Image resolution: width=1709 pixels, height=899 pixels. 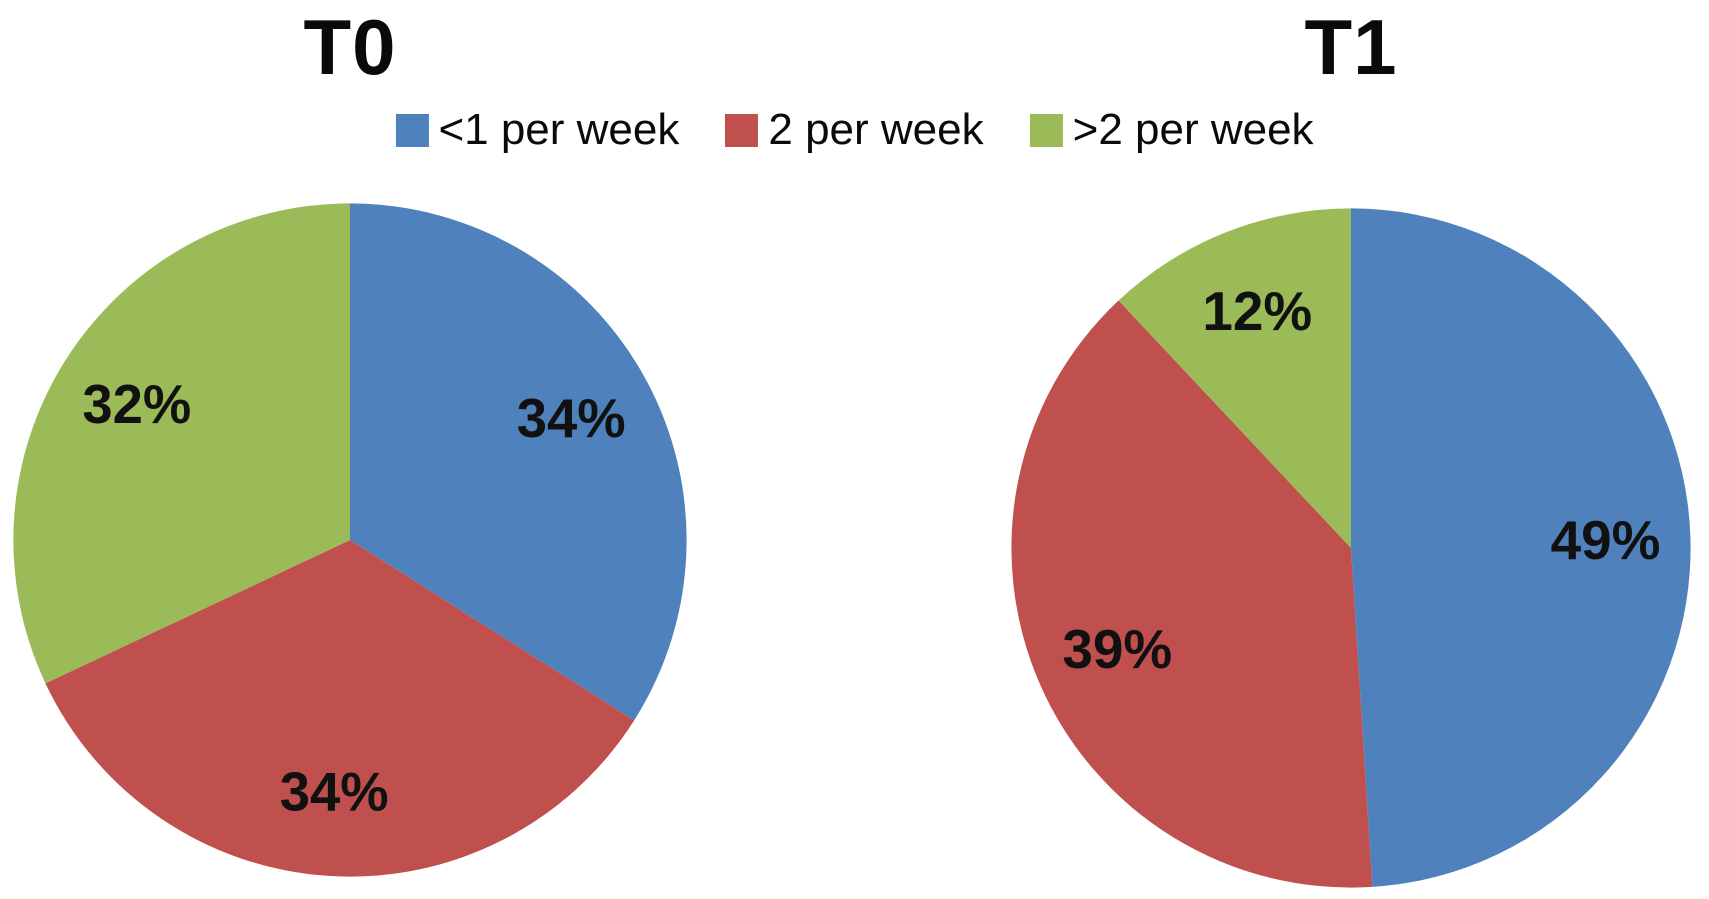 I want to click on legend-item-3: >2 per week, so click(x=1171, y=129).